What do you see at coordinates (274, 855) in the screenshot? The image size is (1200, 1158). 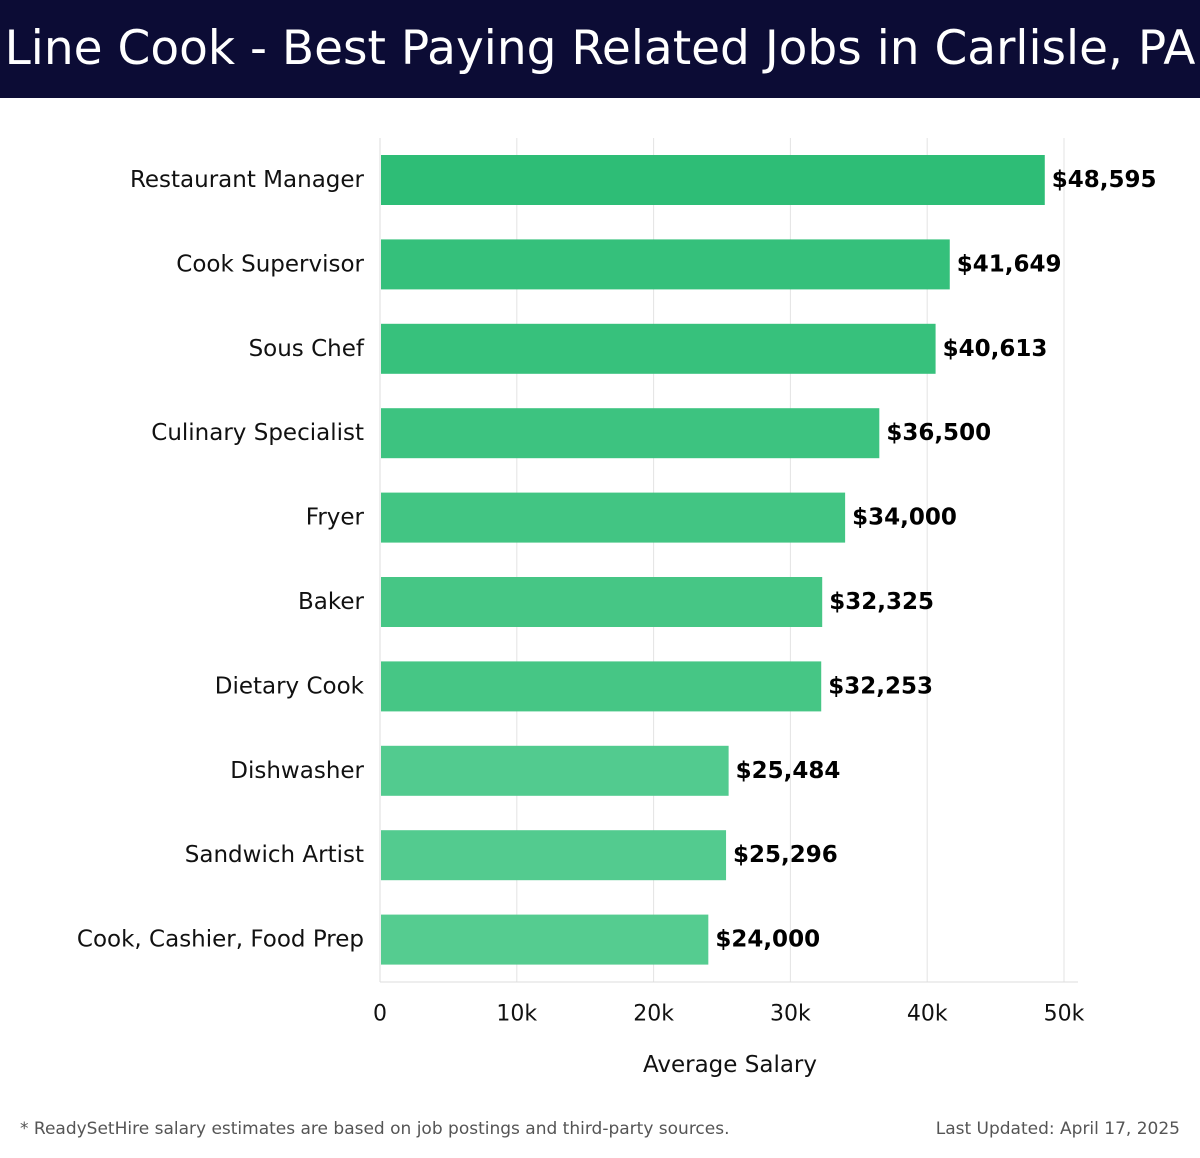 I see `category-label: Sandwich Artist` at bounding box center [274, 855].